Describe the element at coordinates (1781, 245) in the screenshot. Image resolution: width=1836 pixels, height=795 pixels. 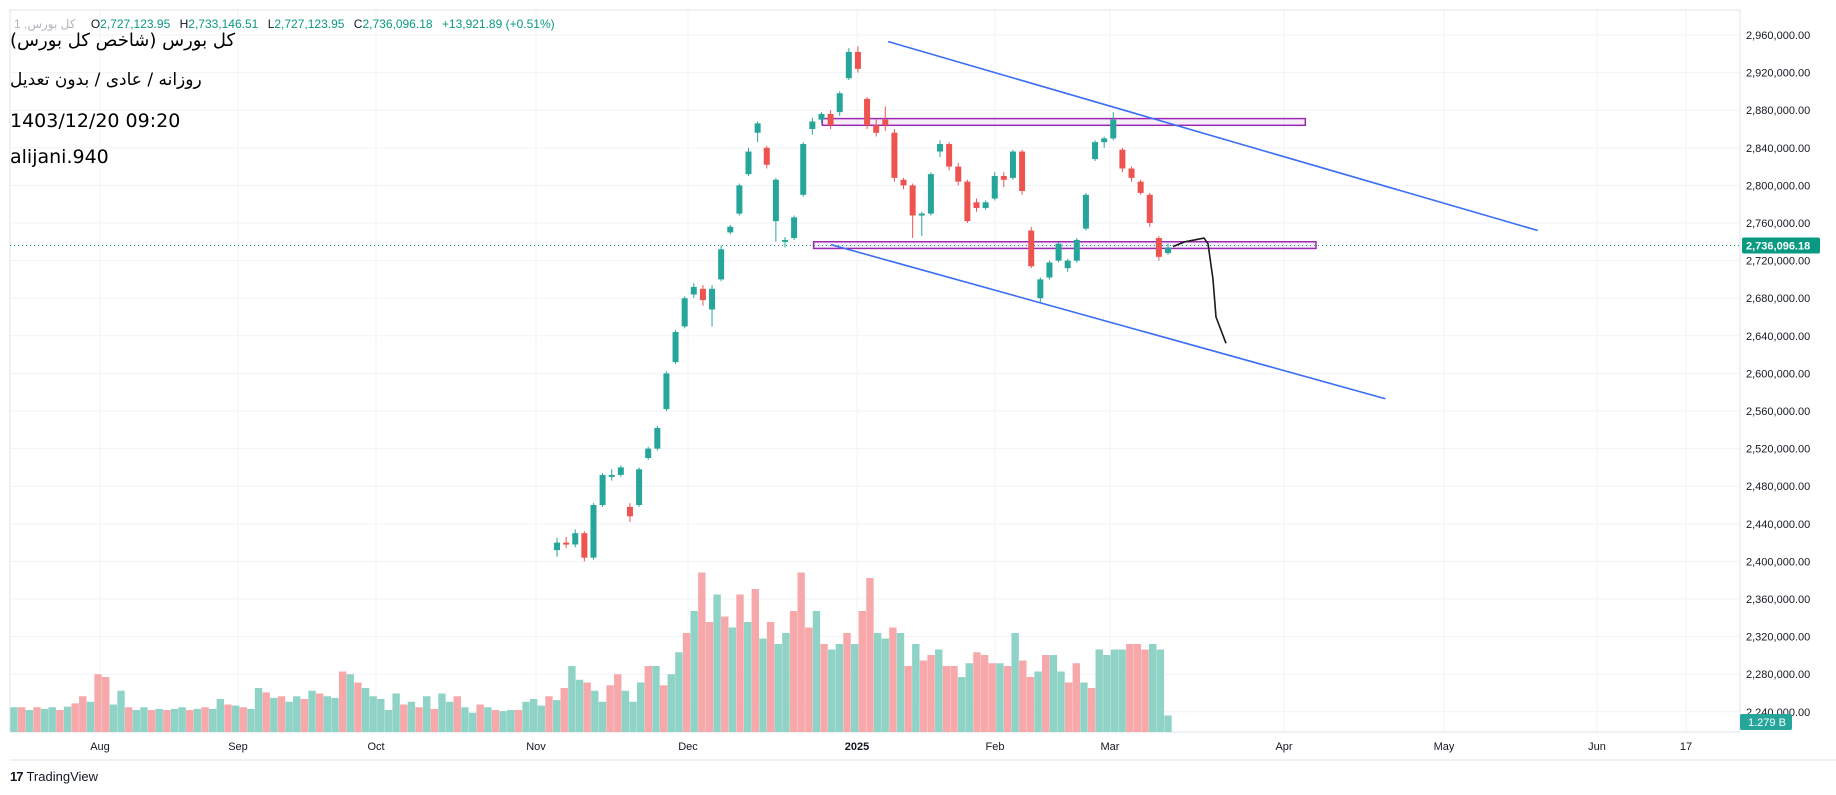
I see `last-price-badge` at that location.